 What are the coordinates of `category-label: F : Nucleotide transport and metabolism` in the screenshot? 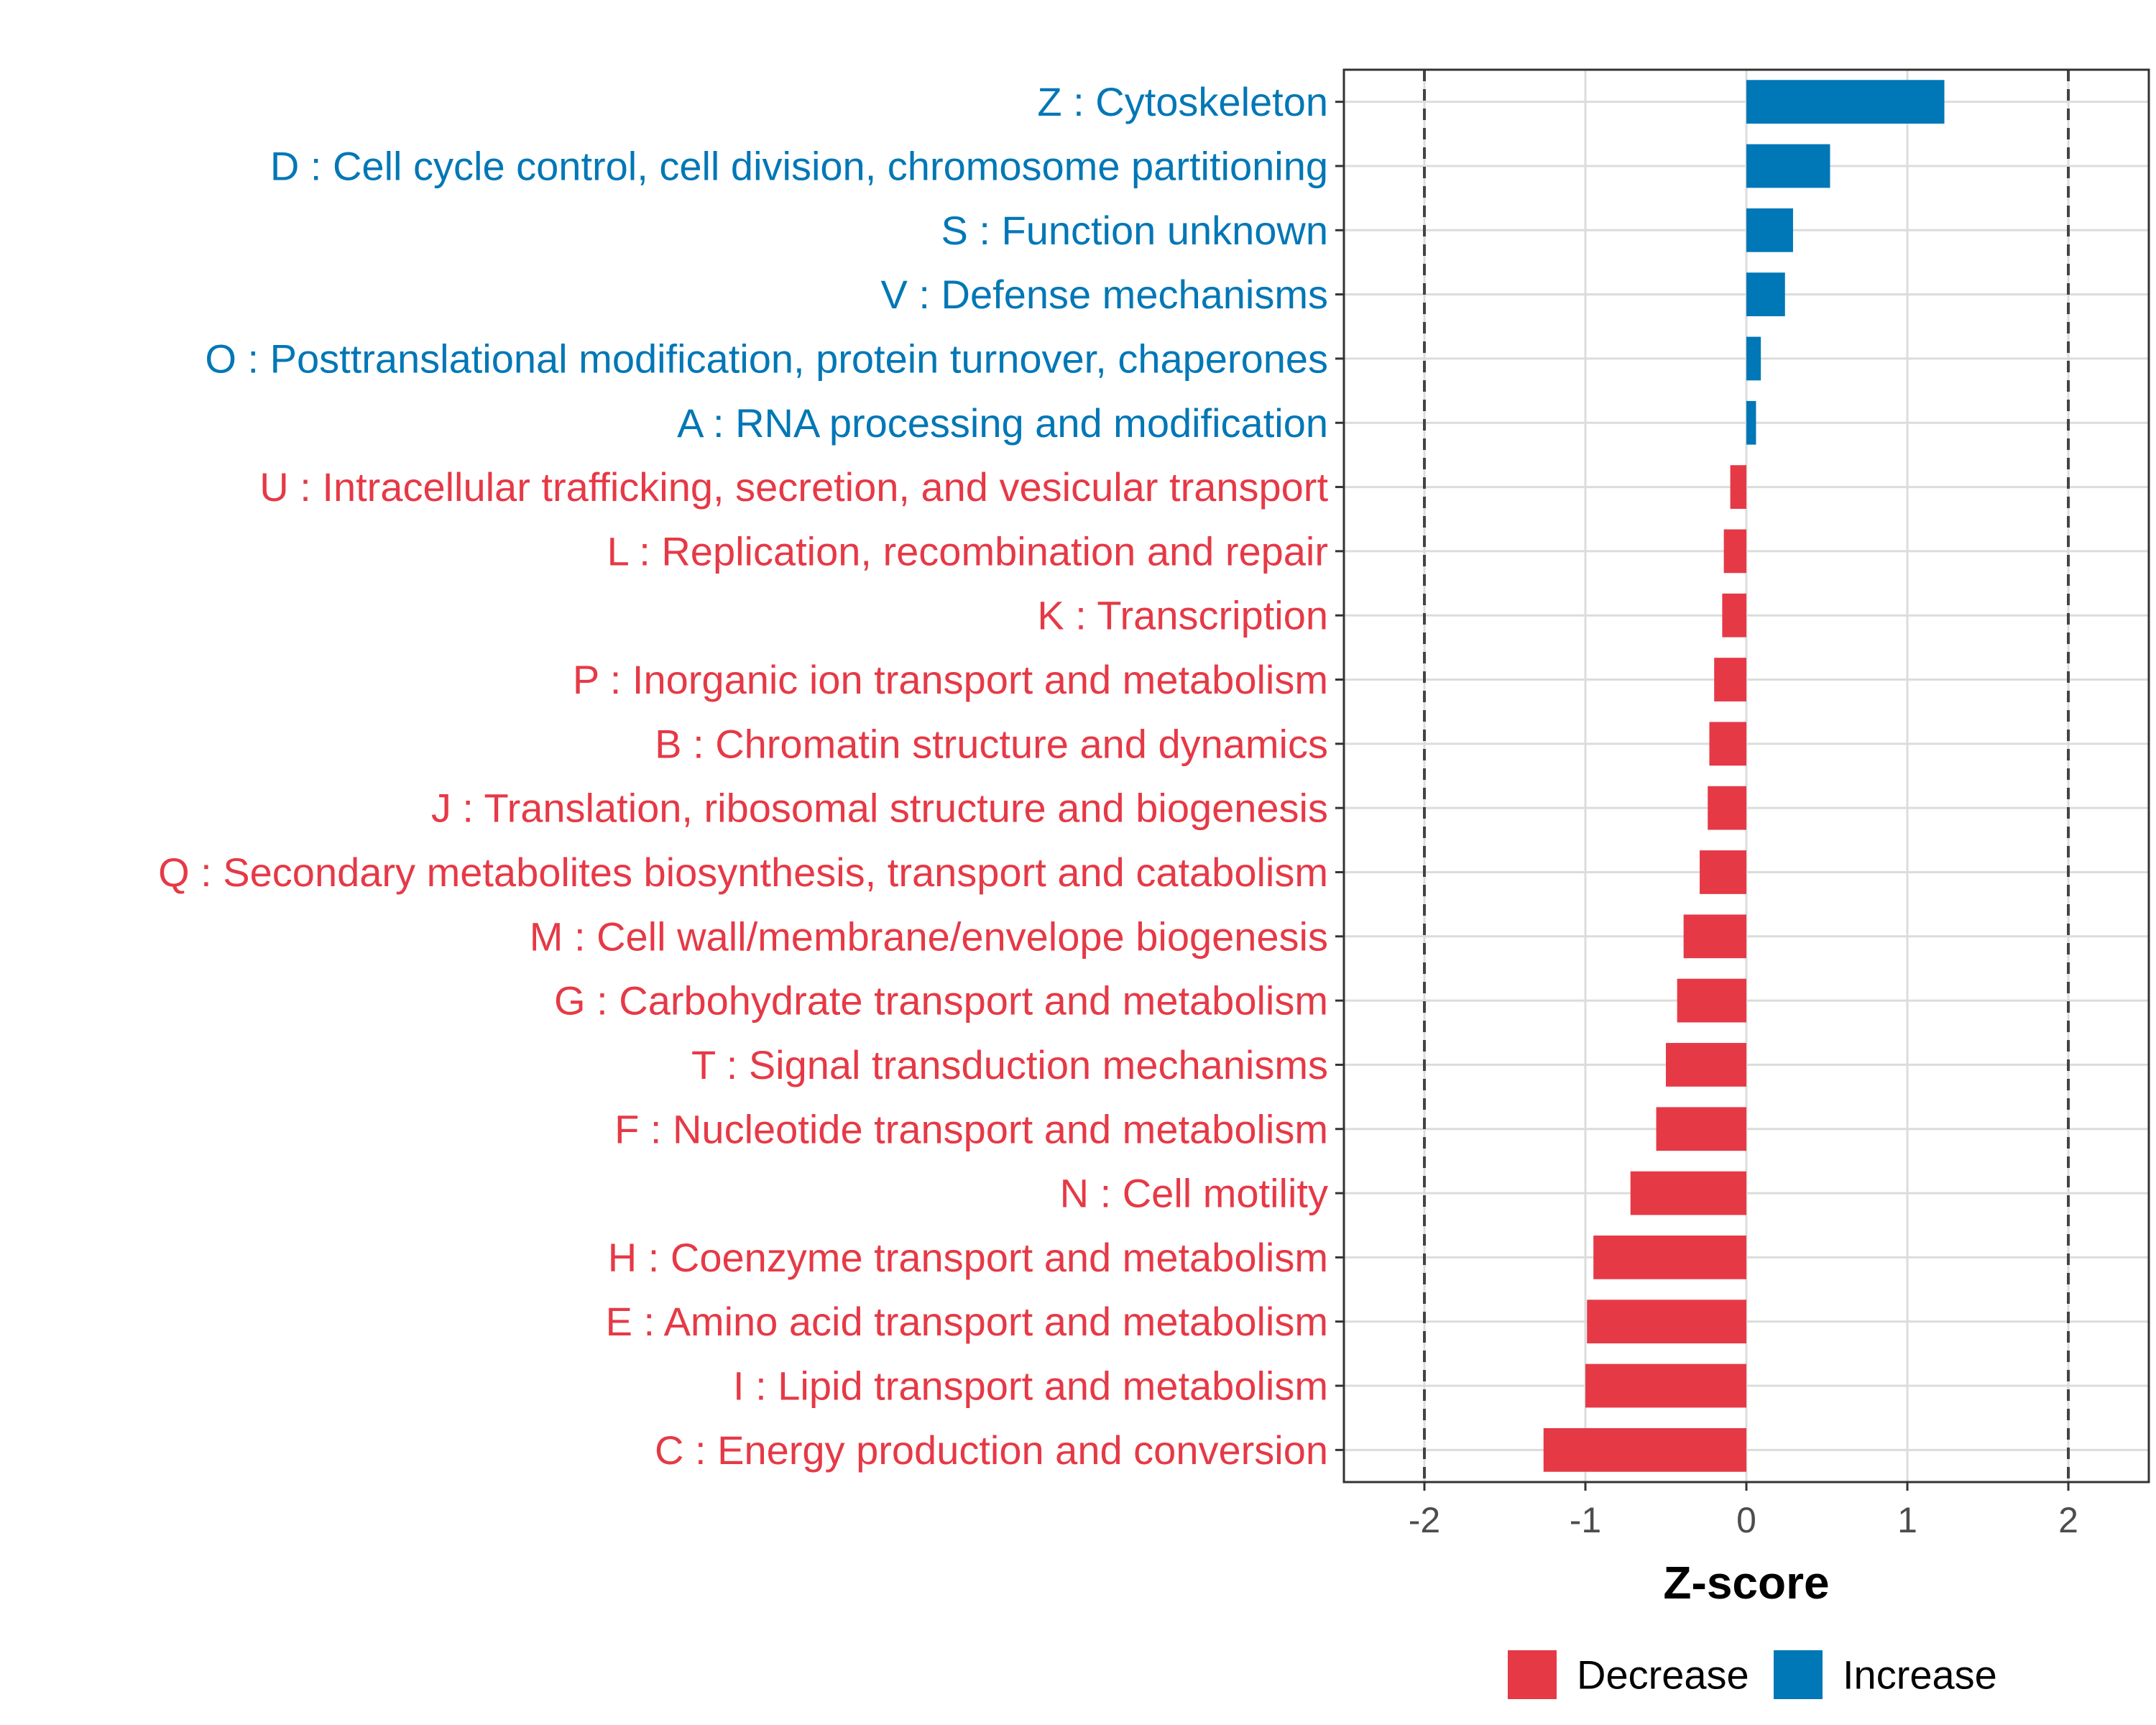 It's located at (971, 1128).